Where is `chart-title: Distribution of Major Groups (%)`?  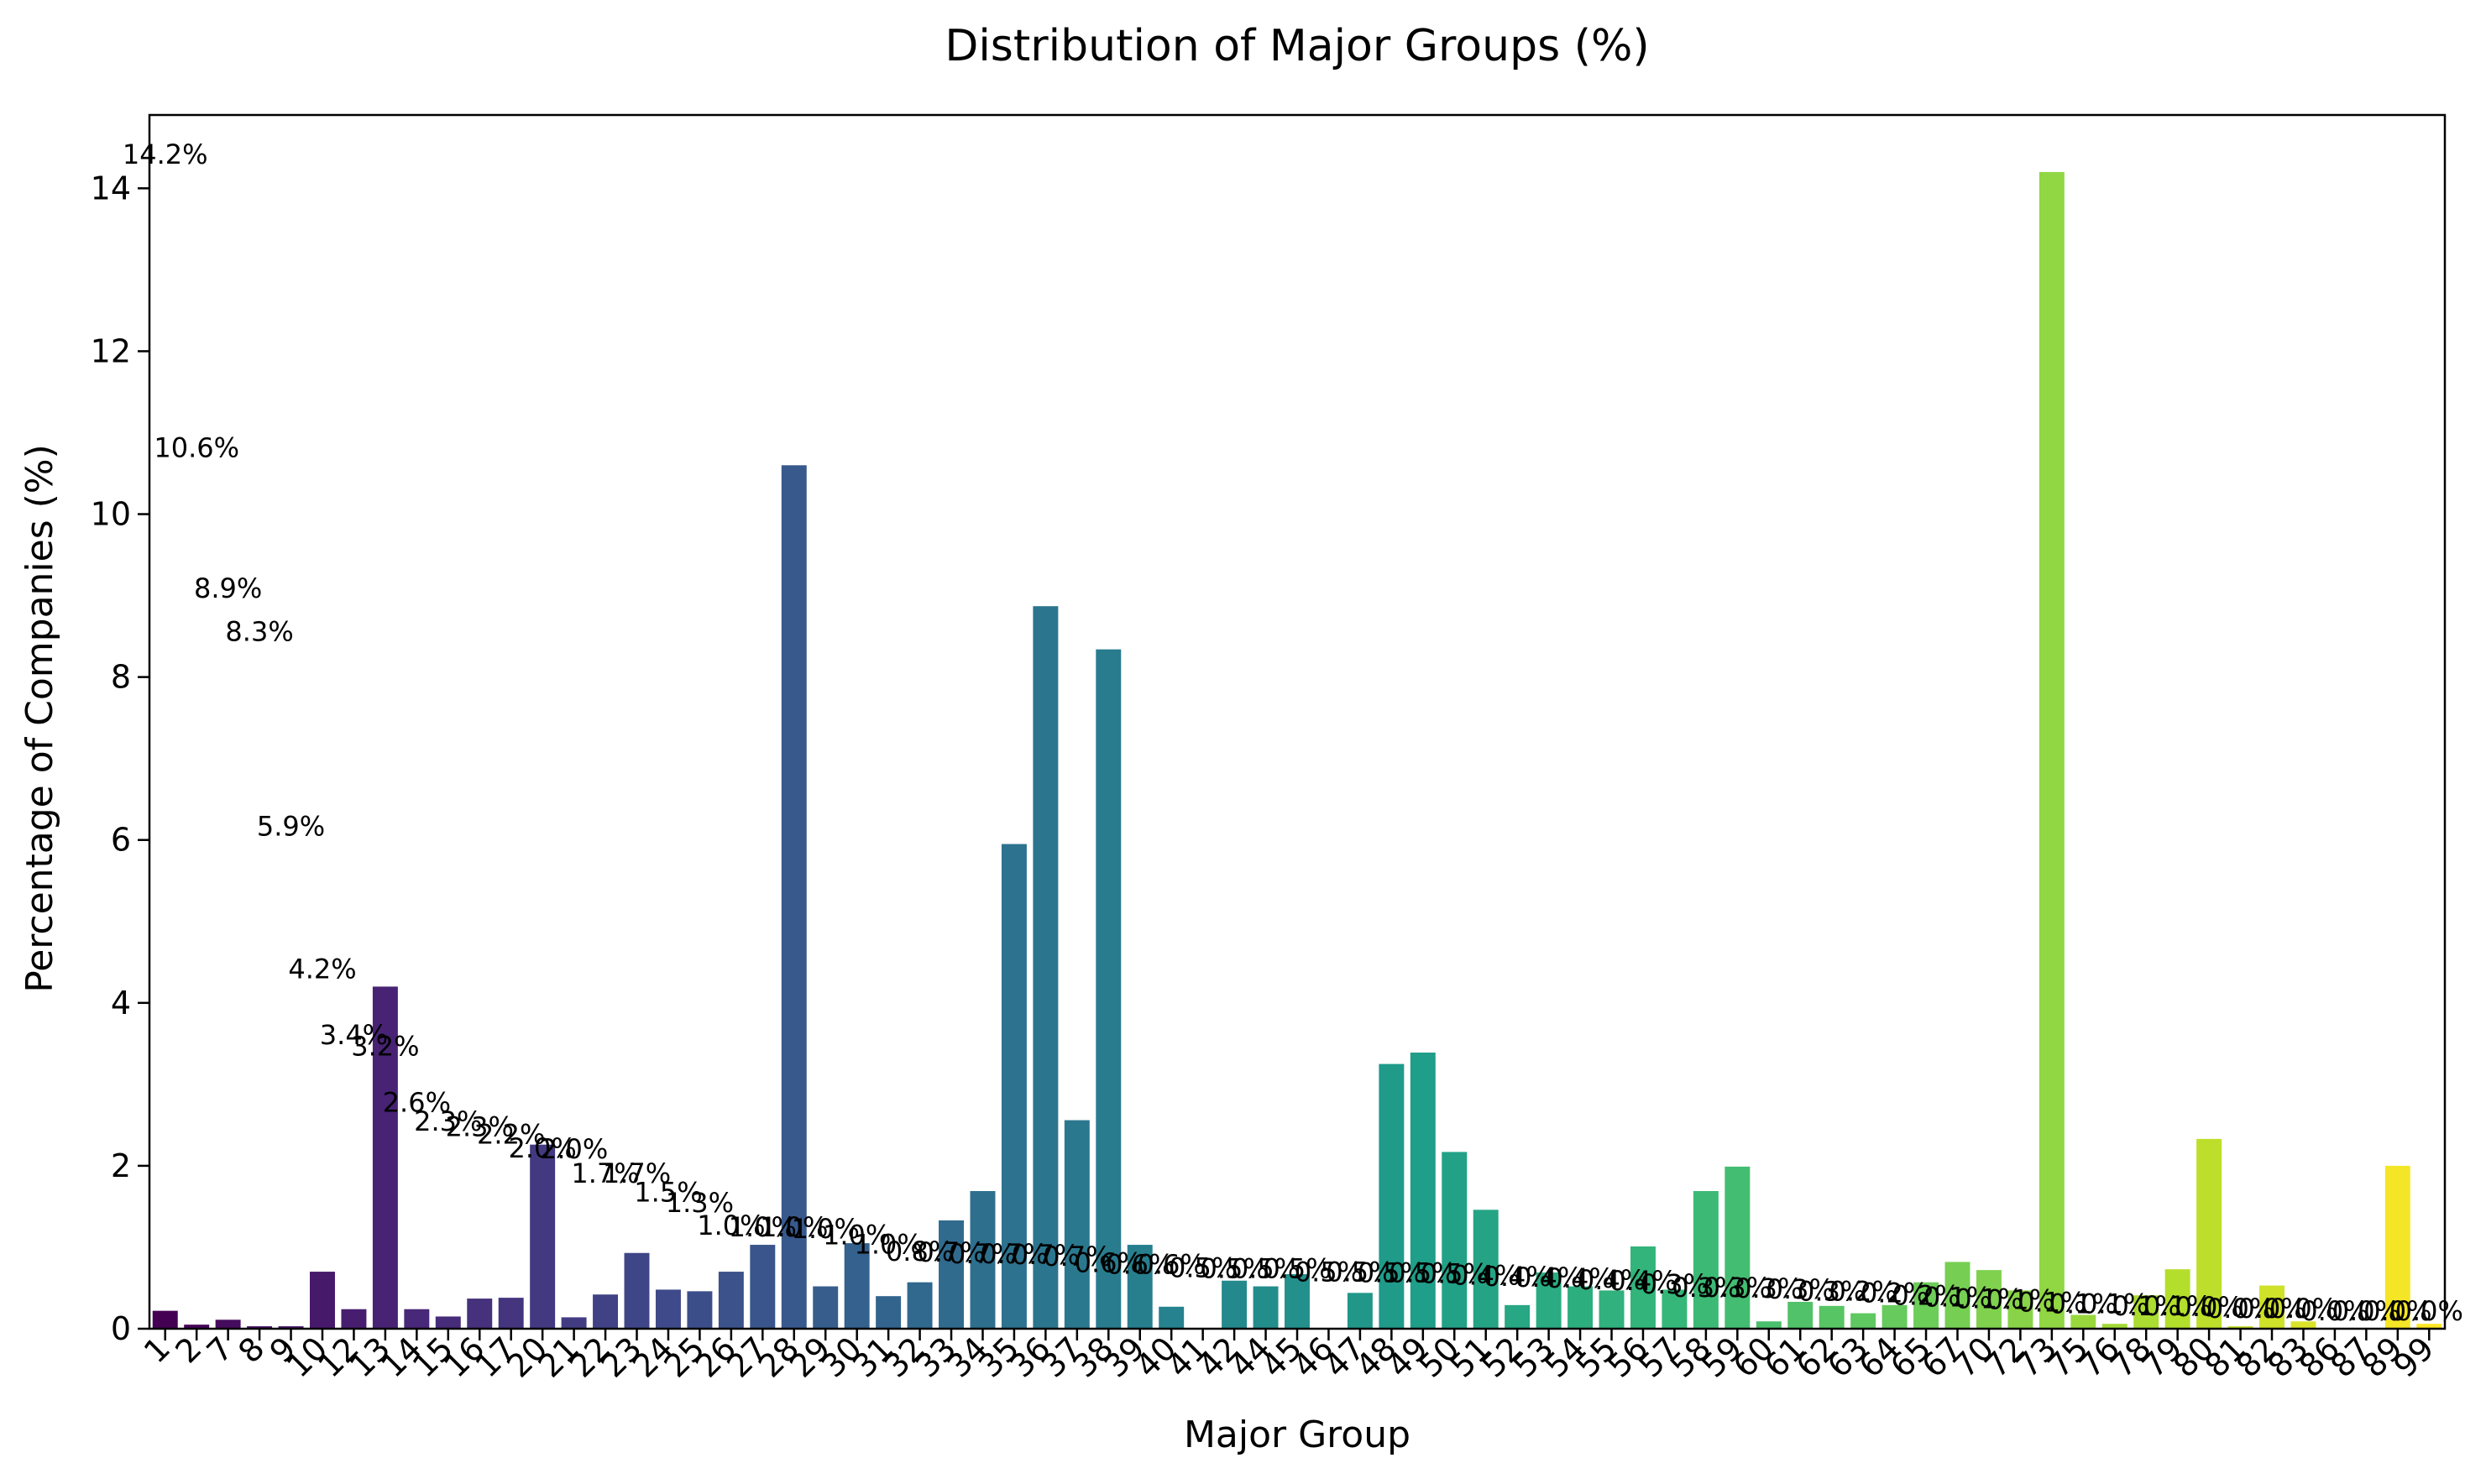
chart-title: Distribution of Major Groups (%) is located at coordinates (1297, 46).